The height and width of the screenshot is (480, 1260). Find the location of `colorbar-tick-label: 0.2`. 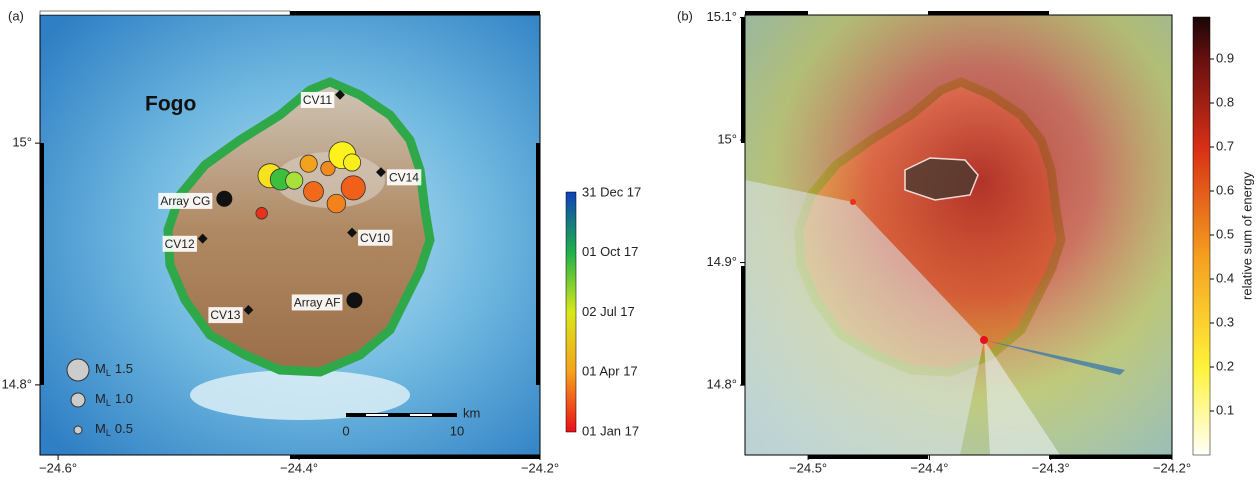

colorbar-tick-label: 0.2 is located at coordinates (1225, 365).